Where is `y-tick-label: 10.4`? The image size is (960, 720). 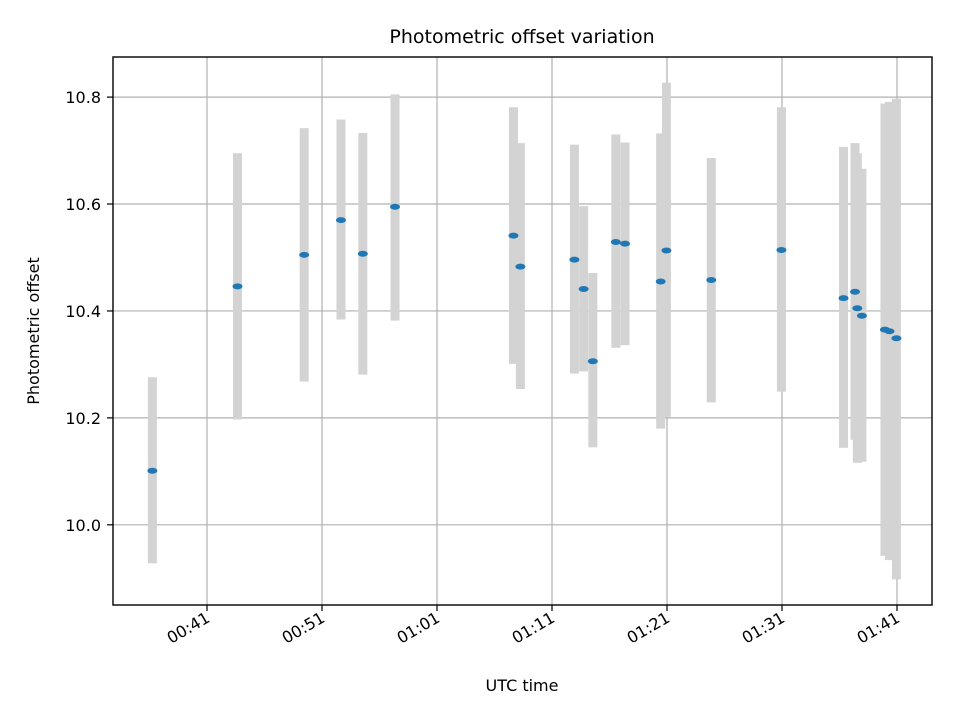
y-tick-label: 10.4 is located at coordinates (83, 311).